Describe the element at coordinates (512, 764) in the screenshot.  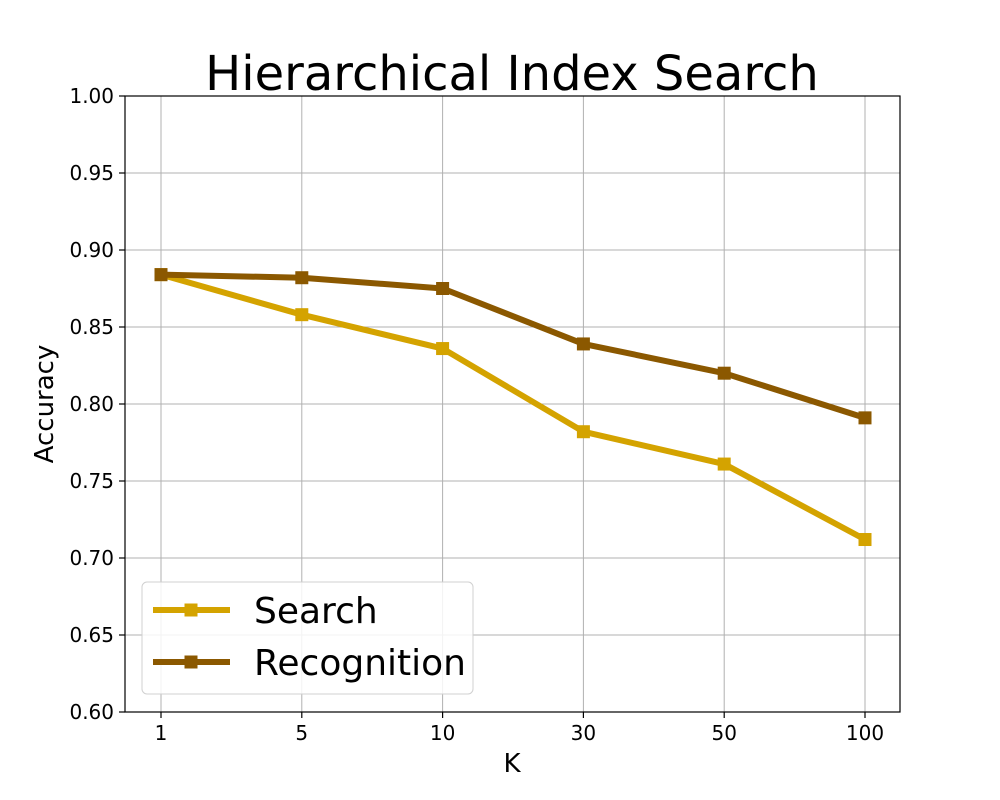
I see `x-axis-label: K` at that location.